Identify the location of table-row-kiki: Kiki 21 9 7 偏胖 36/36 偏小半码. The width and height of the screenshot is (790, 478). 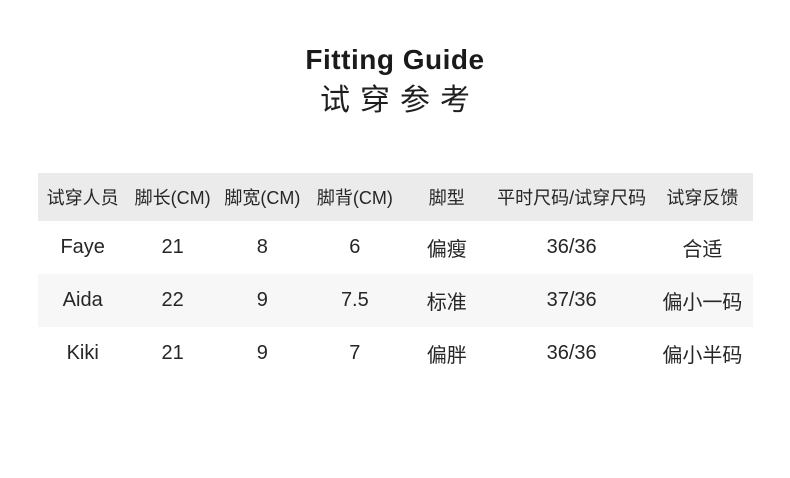
(395, 353).